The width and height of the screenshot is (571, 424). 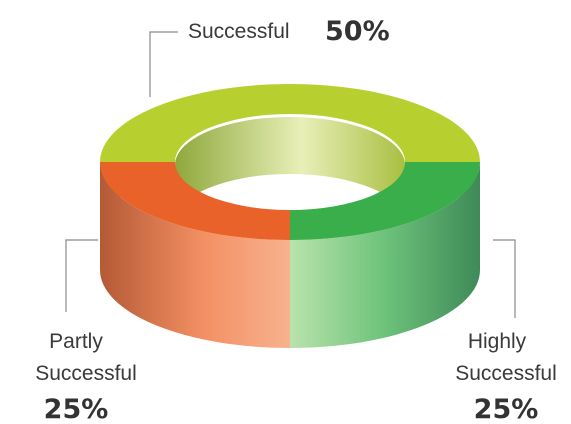 I want to click on label-partly-line1: Partly, so click(x=76, y=341).